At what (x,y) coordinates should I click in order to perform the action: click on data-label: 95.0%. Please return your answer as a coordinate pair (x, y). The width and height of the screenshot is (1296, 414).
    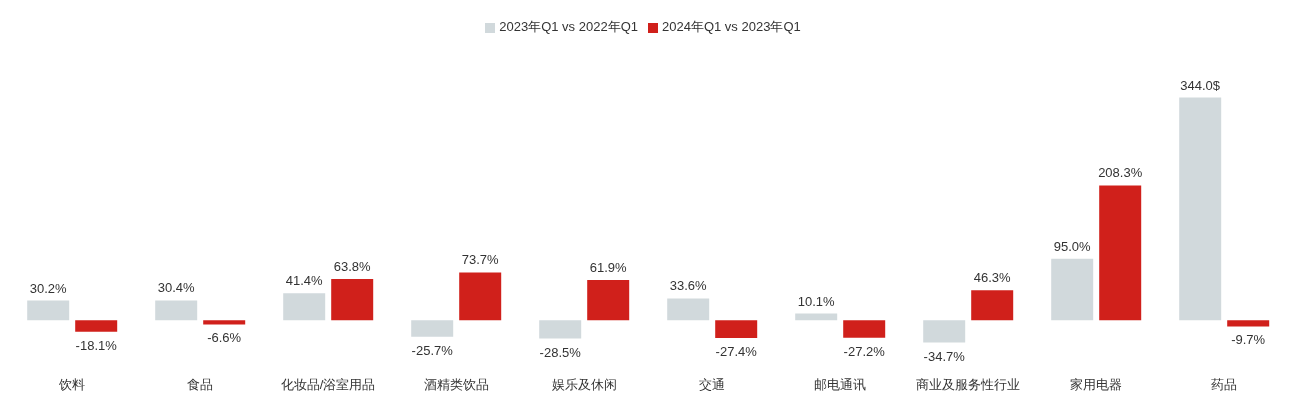
    Looking at the image, I should click on (1072, 246).